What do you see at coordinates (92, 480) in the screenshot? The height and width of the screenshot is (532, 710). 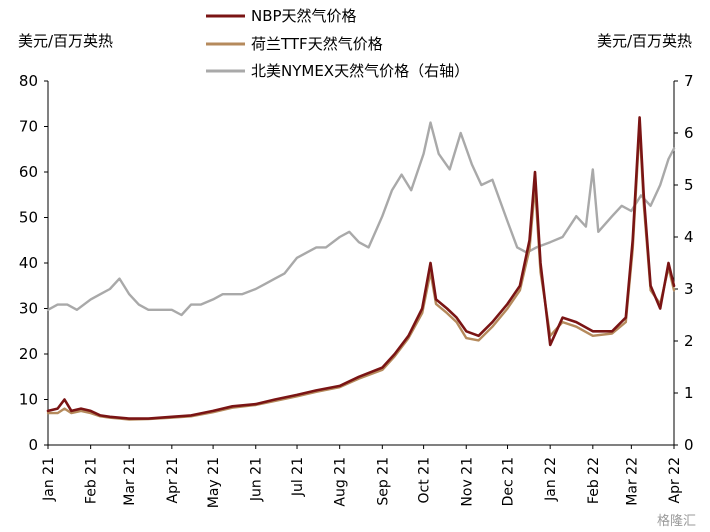 I see `x-tick-label: Feb 21` at bounding box center [92, 480].